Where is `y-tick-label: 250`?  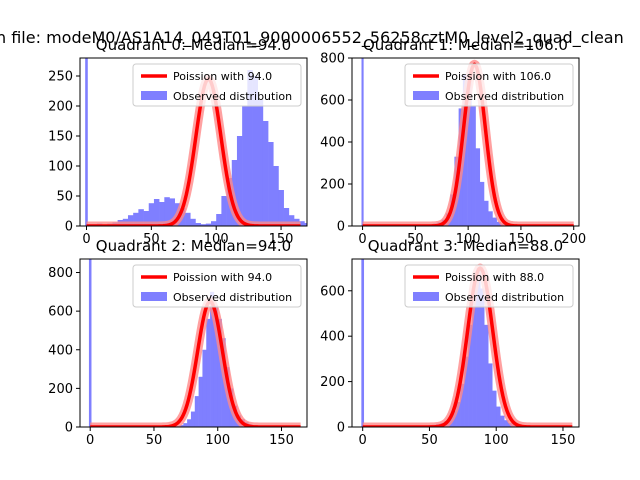
y-tick-label: 250 is located at coordinates (60, 77).